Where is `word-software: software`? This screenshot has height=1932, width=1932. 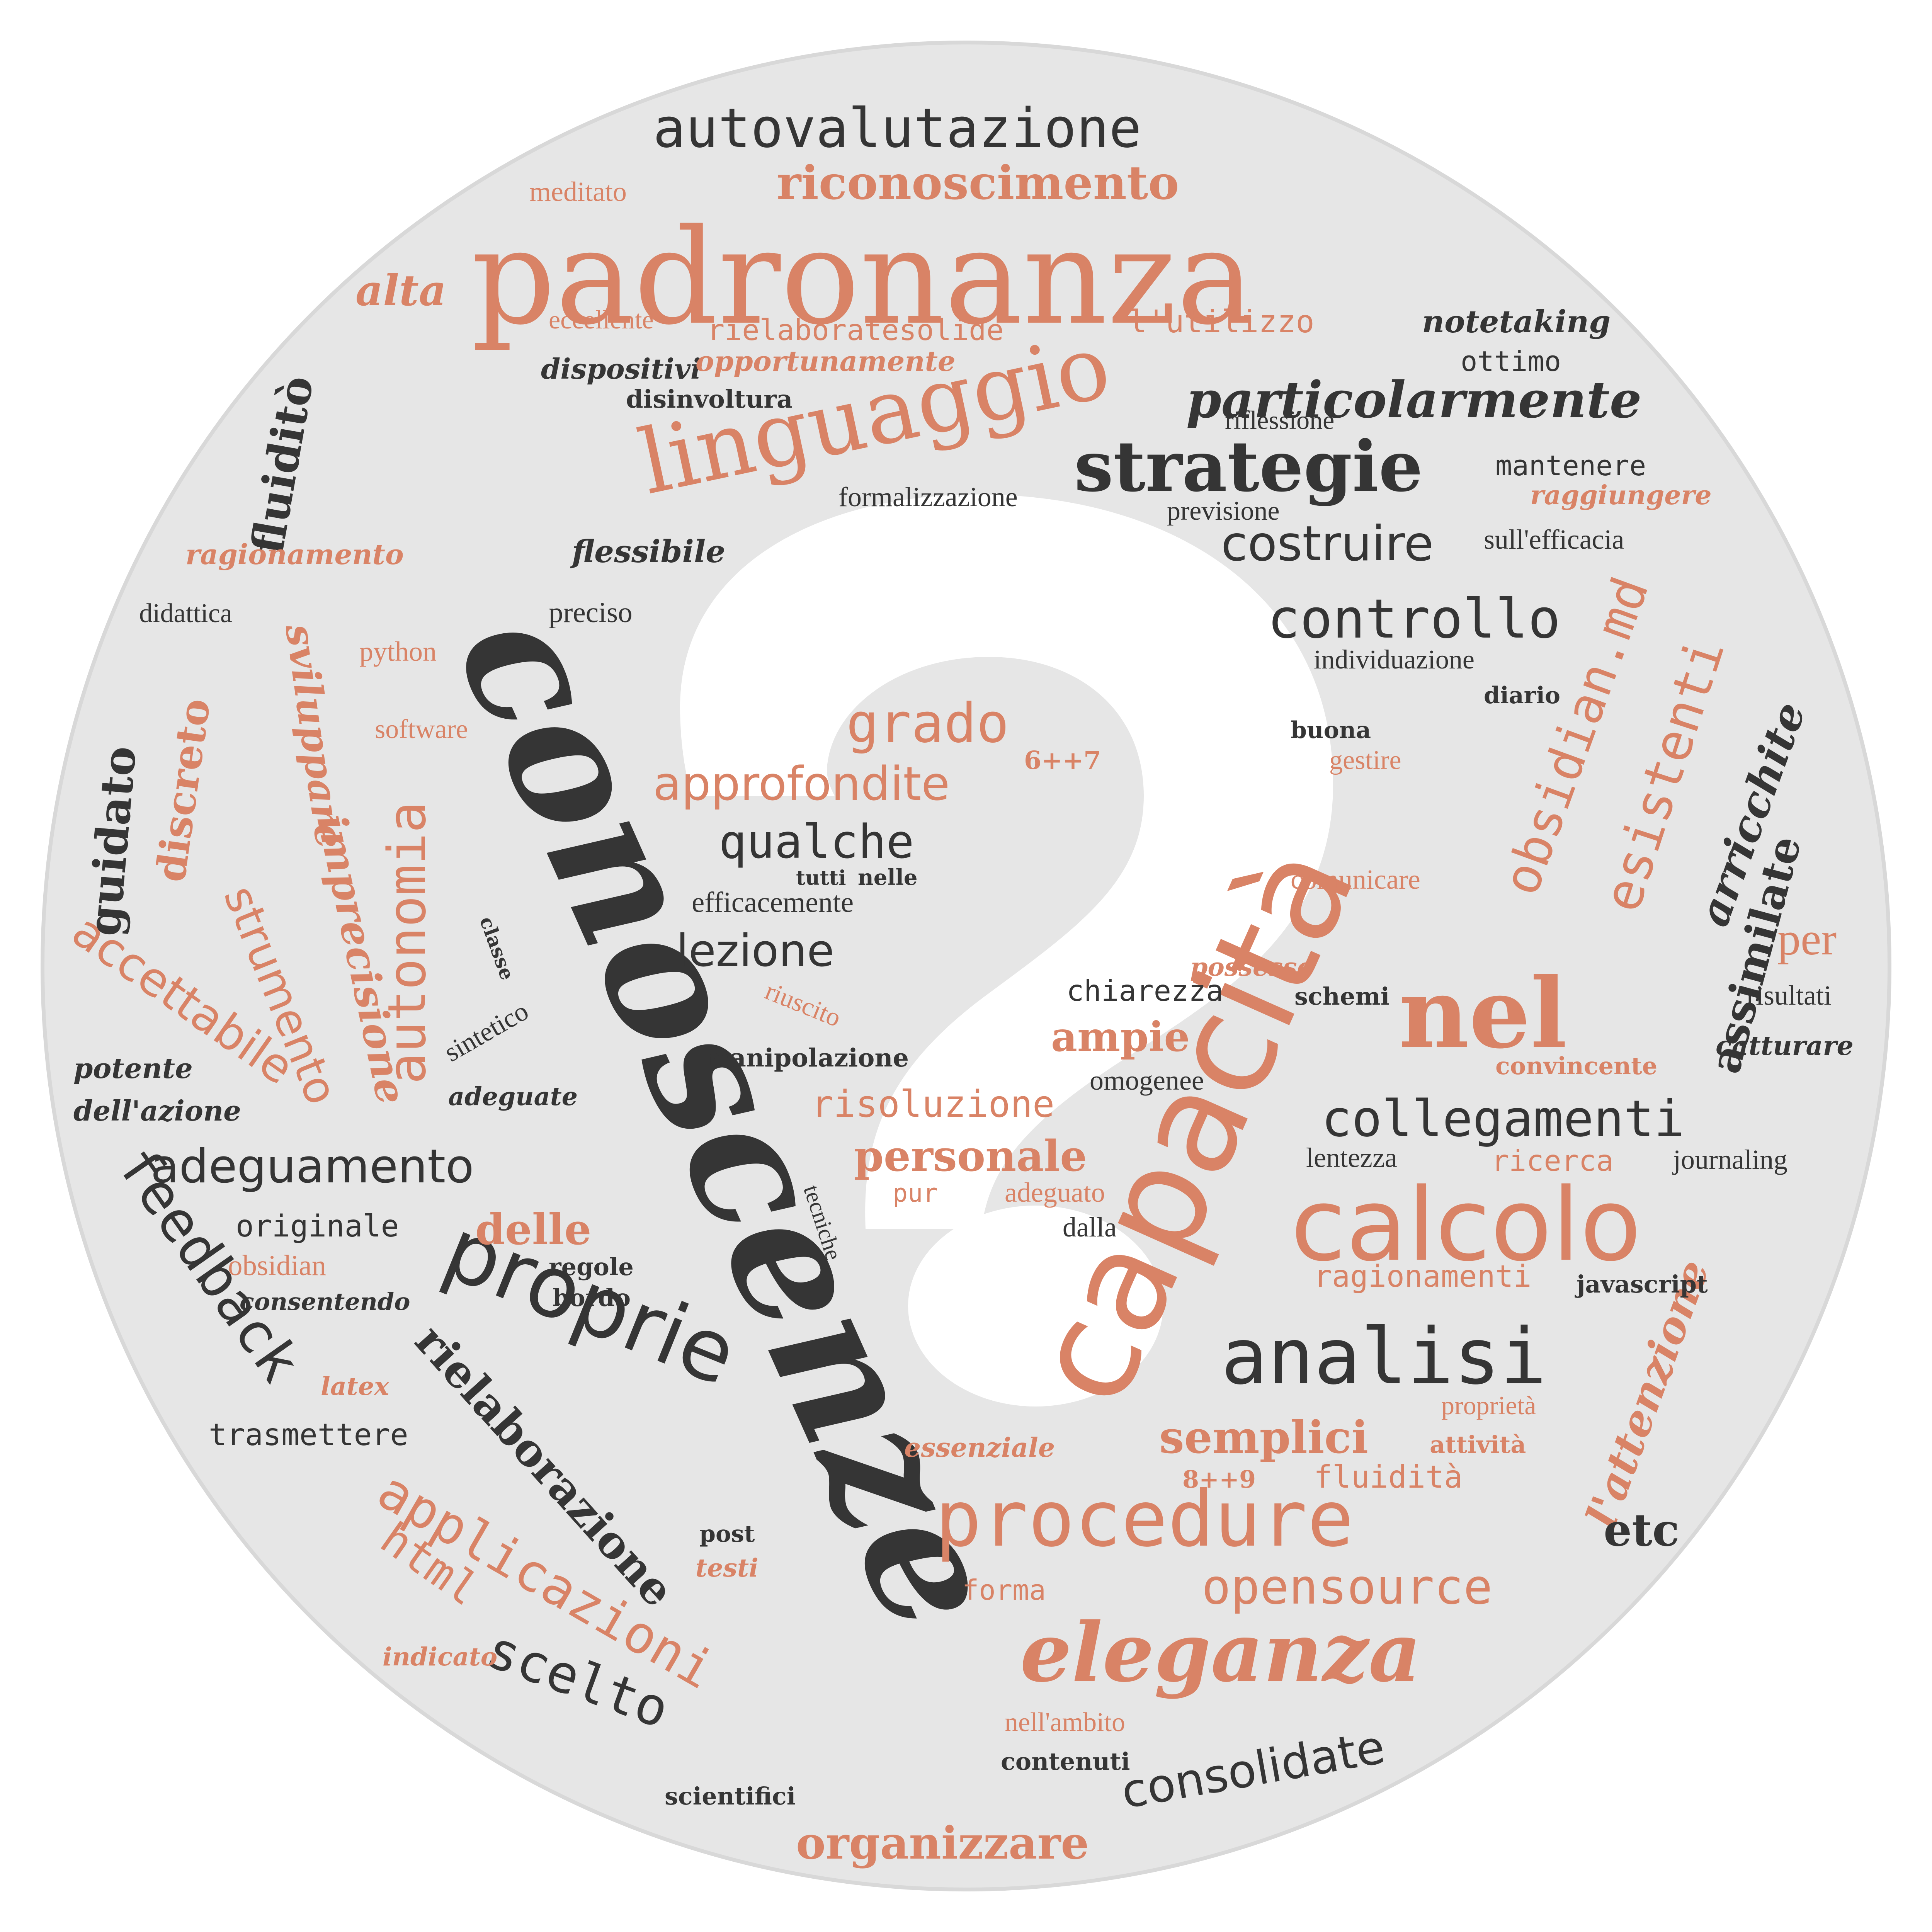 word-software: software is located at coordinates (421, 729).